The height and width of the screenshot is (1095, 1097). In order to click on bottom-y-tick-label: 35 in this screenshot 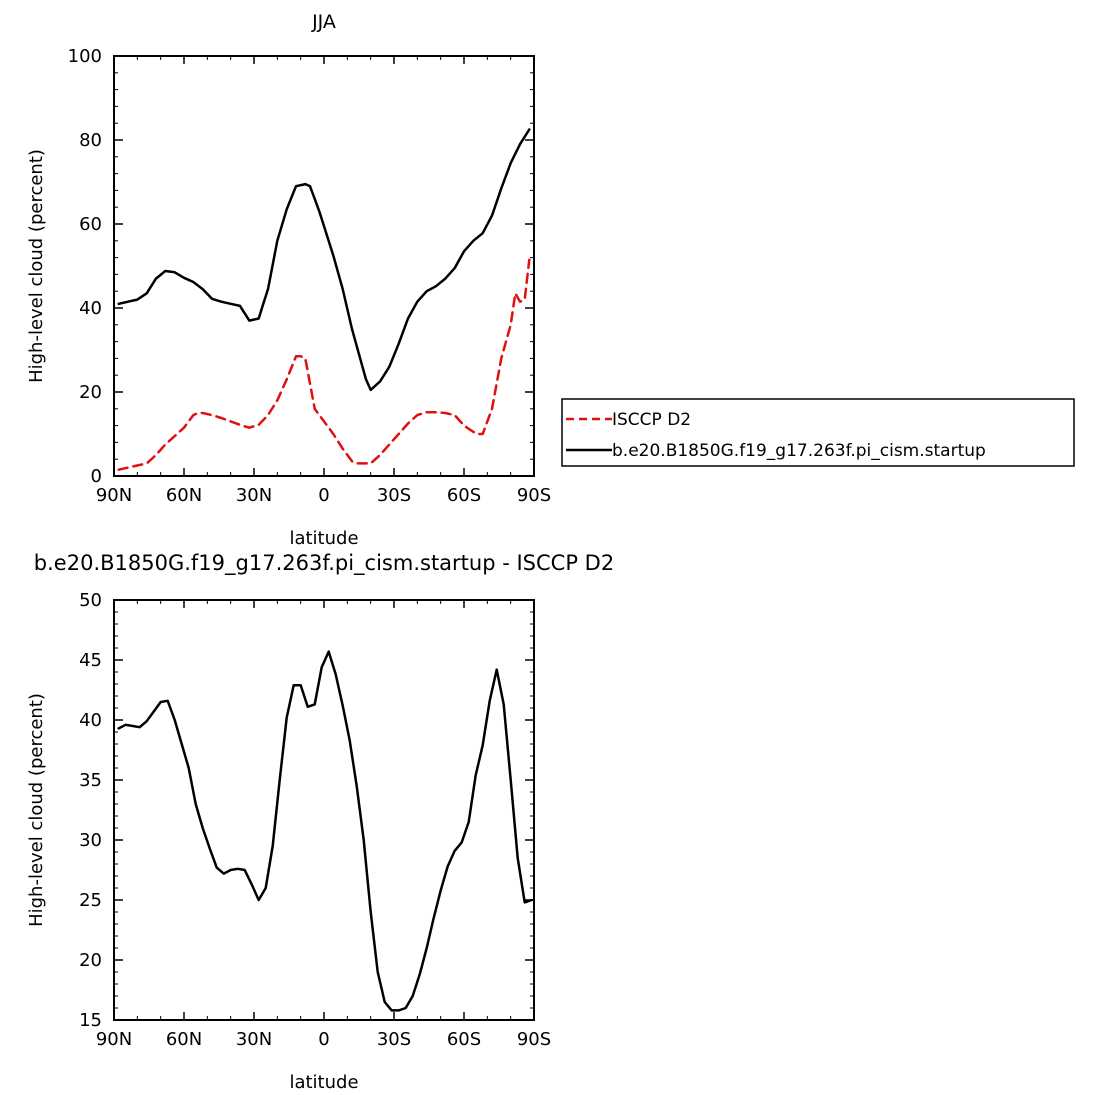, I will do `click(90, 780)`.